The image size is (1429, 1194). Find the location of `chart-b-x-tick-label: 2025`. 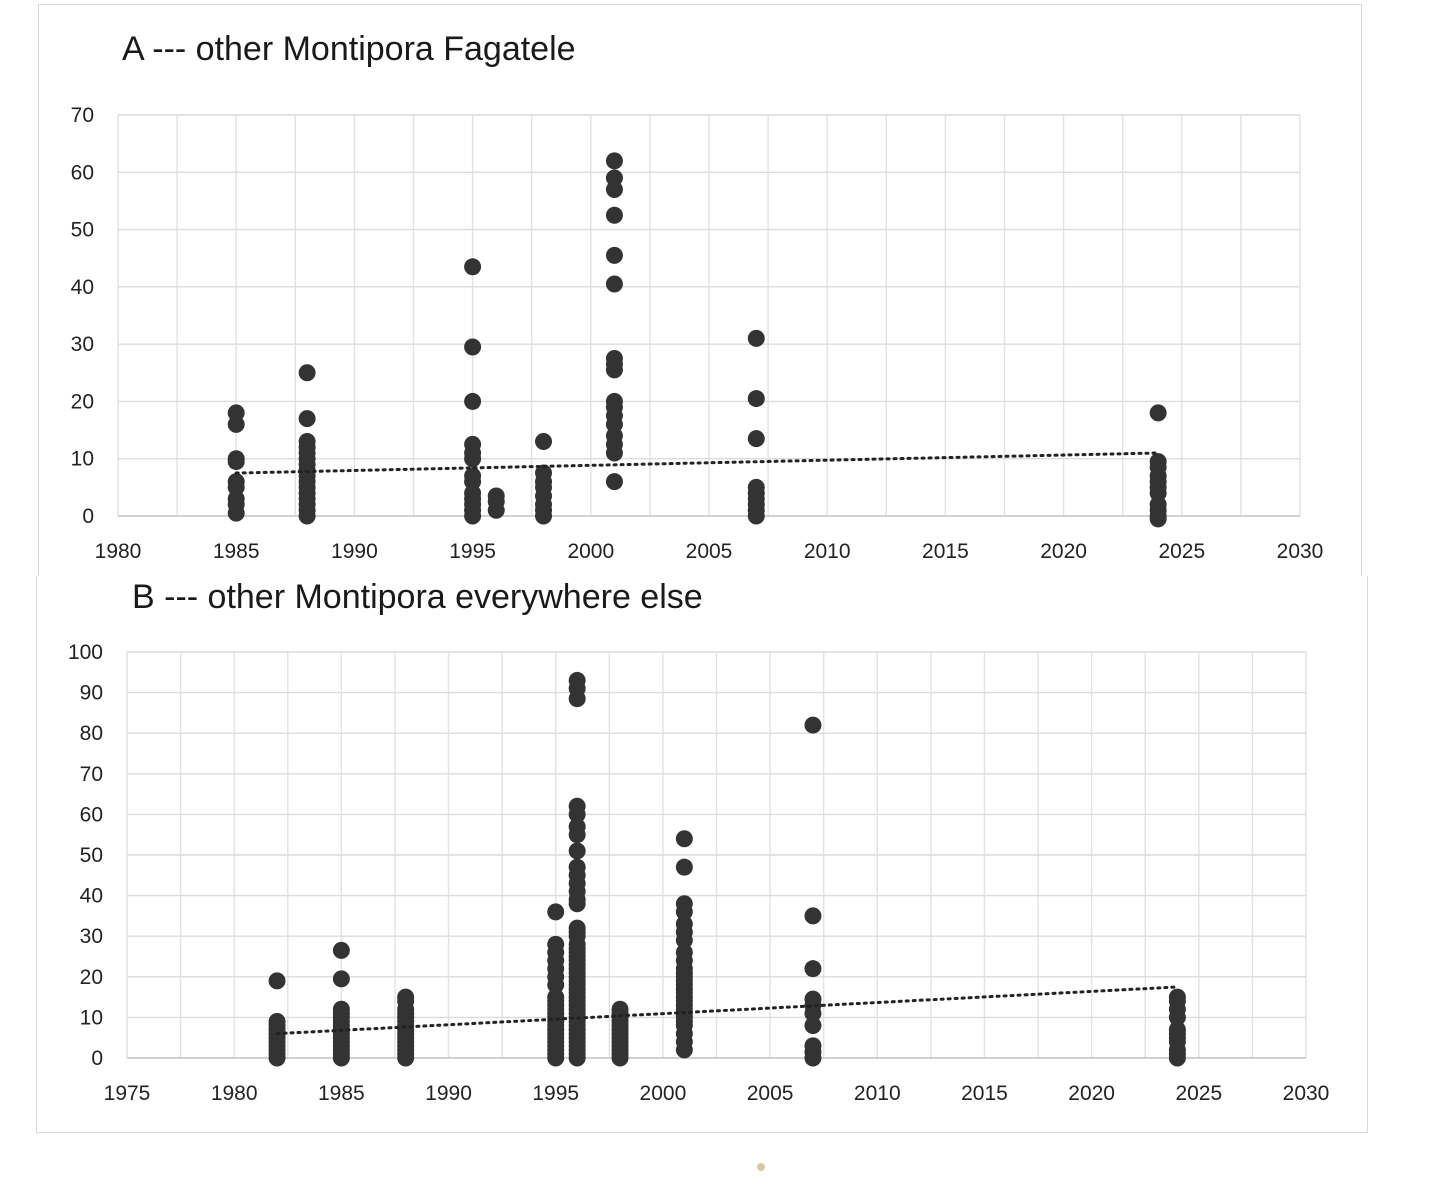

chart-b-x-tick-label: 2025 is located at coordinates (1198, 1093).